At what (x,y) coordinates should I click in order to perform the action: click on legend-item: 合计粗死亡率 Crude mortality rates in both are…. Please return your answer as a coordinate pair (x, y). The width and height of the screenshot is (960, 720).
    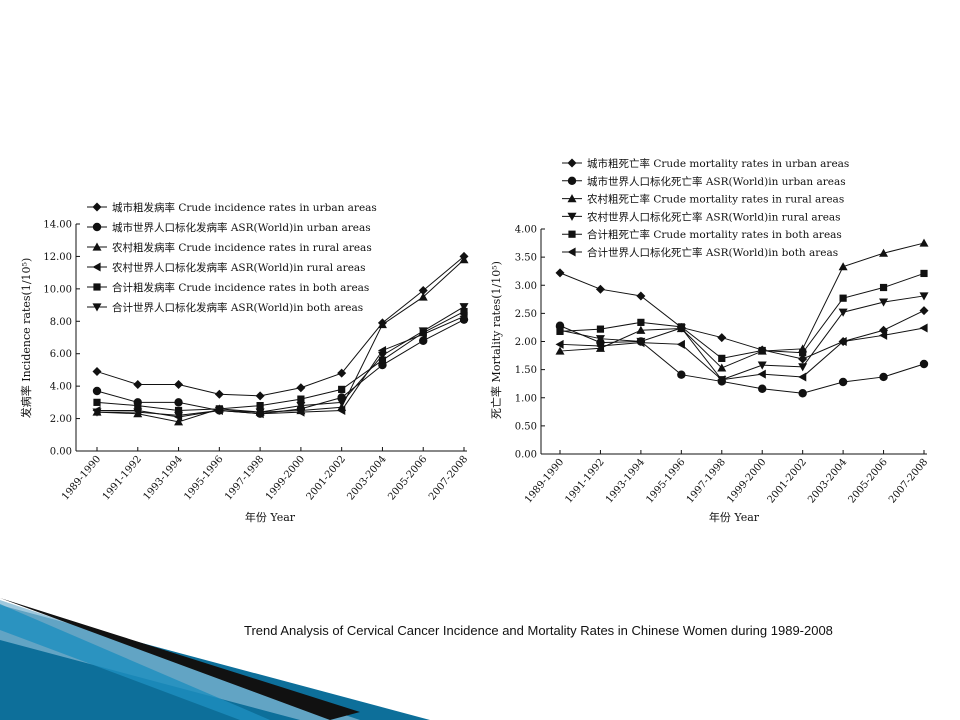
    Looking at the image, I should click on (702, 234).